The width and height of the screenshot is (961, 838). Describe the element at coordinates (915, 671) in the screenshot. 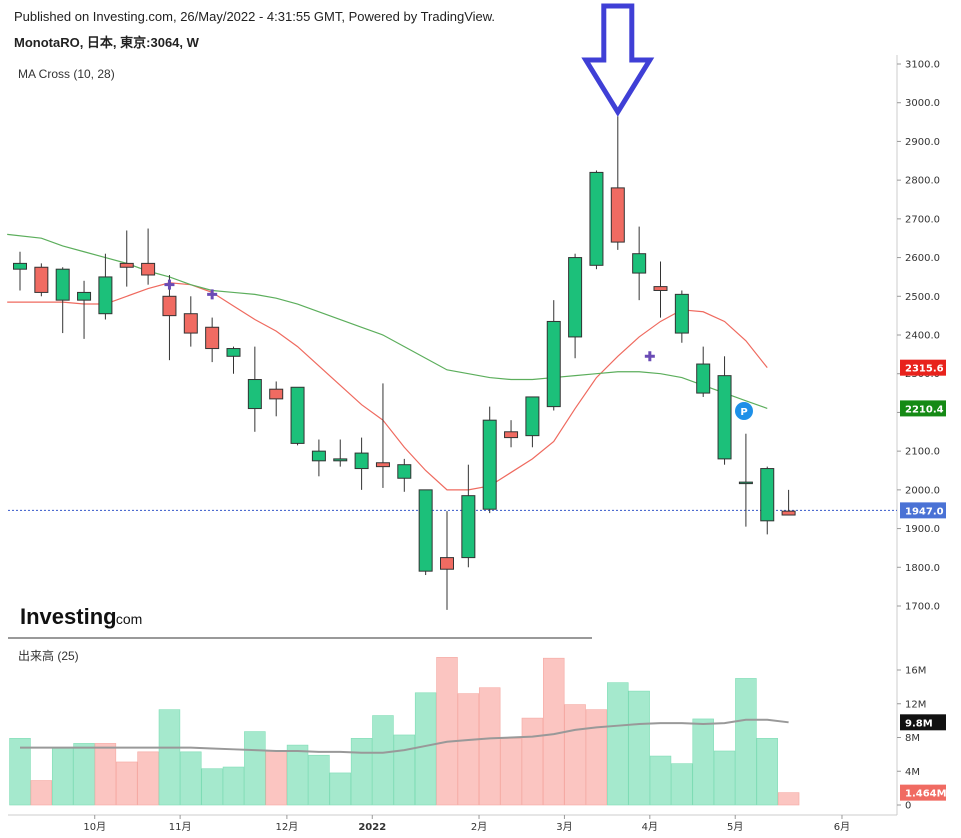

I see `volume-tick-label: 16M` at that location.